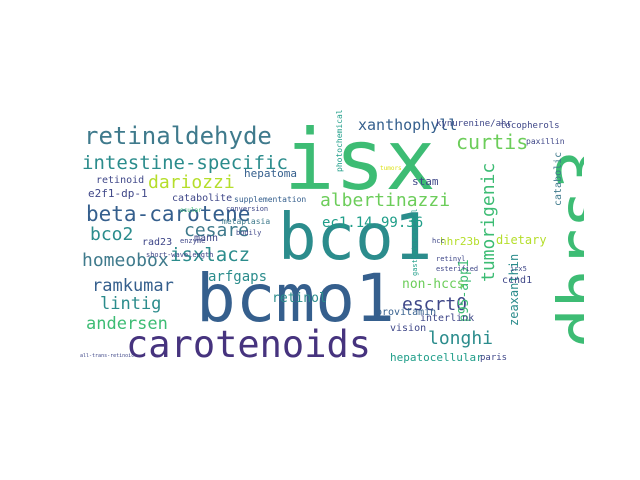  Describe the element at coordinates (460, 241) in the screenshot. I see `word-hhr23b: hhr23b` at that location.